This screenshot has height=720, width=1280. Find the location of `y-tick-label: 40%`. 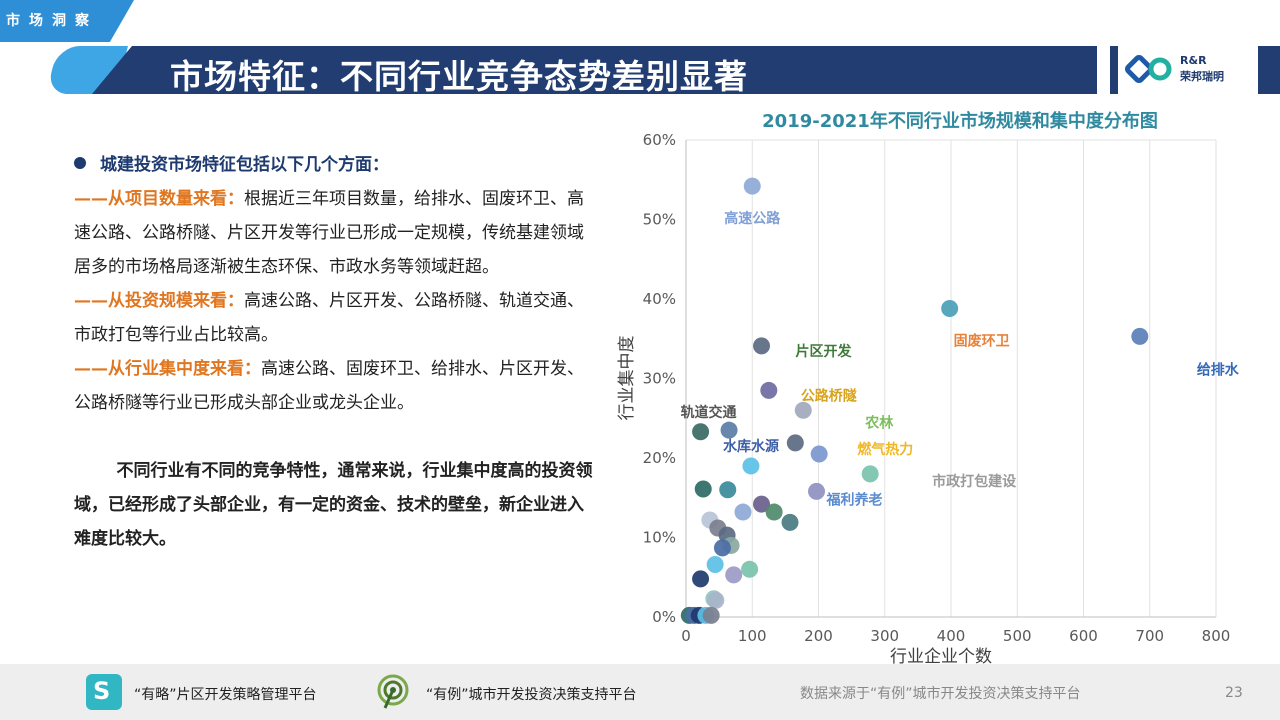

y-tick-label: 40% is located at coordinates (659, 299).